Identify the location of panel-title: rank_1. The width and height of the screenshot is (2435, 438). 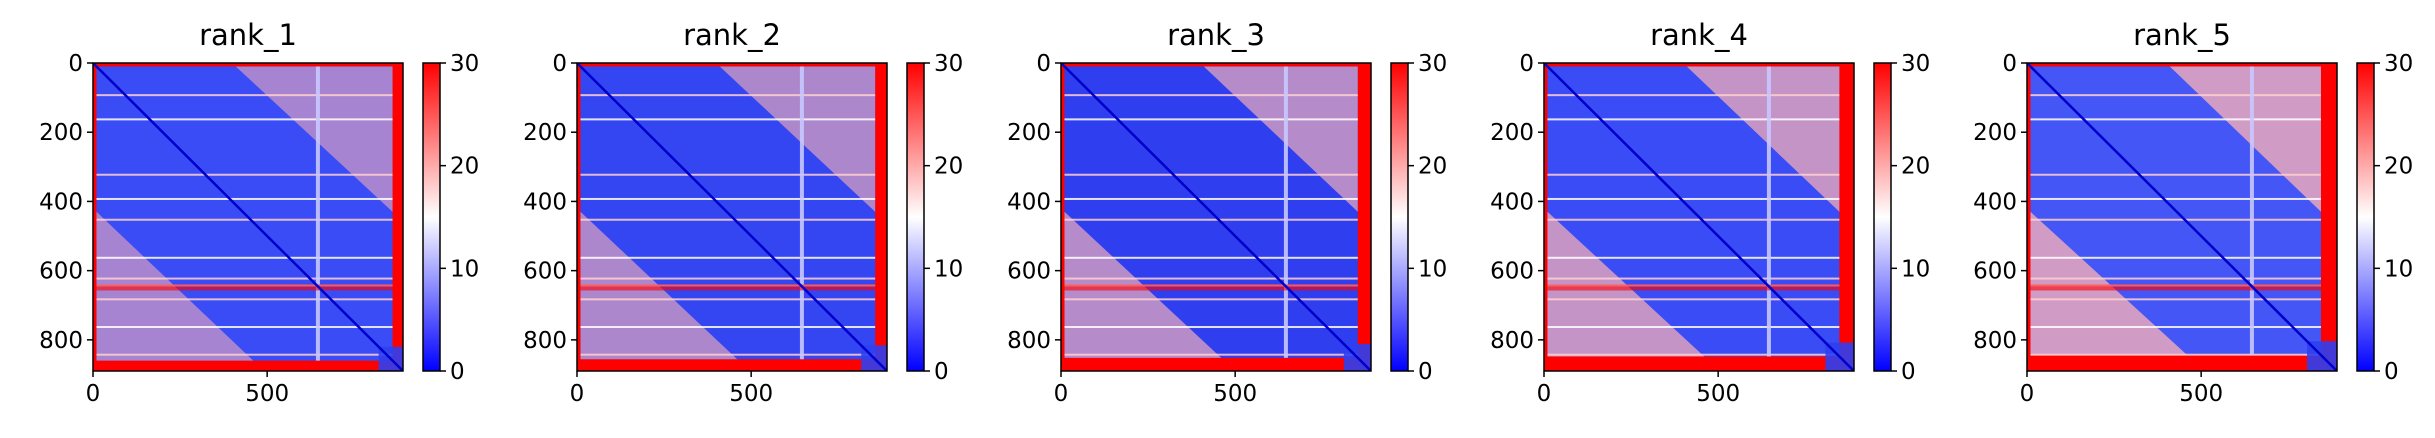
(248, 35).